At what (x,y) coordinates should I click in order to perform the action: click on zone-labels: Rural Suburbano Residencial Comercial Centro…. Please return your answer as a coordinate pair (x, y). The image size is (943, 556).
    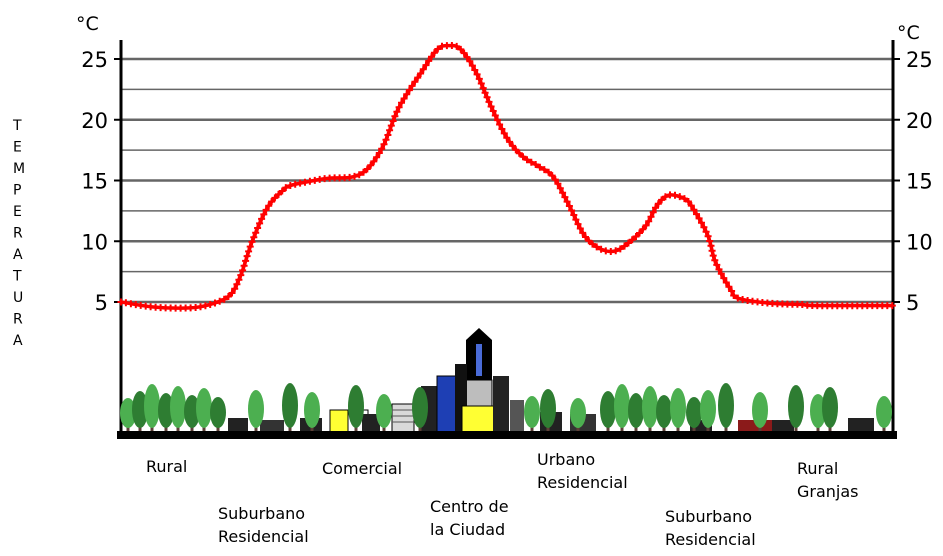
    Looking at the image, I should click on (502, 499).